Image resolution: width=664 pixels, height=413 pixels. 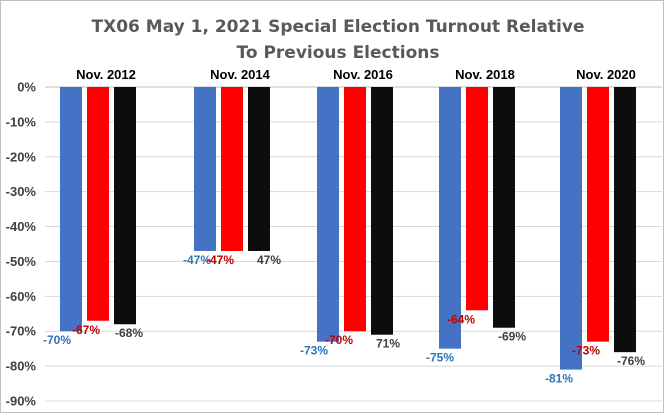 What do you see at coordinates (86, 330) in the screenshot?
I see `data-label: -67%` at bounding box center [86, 330].